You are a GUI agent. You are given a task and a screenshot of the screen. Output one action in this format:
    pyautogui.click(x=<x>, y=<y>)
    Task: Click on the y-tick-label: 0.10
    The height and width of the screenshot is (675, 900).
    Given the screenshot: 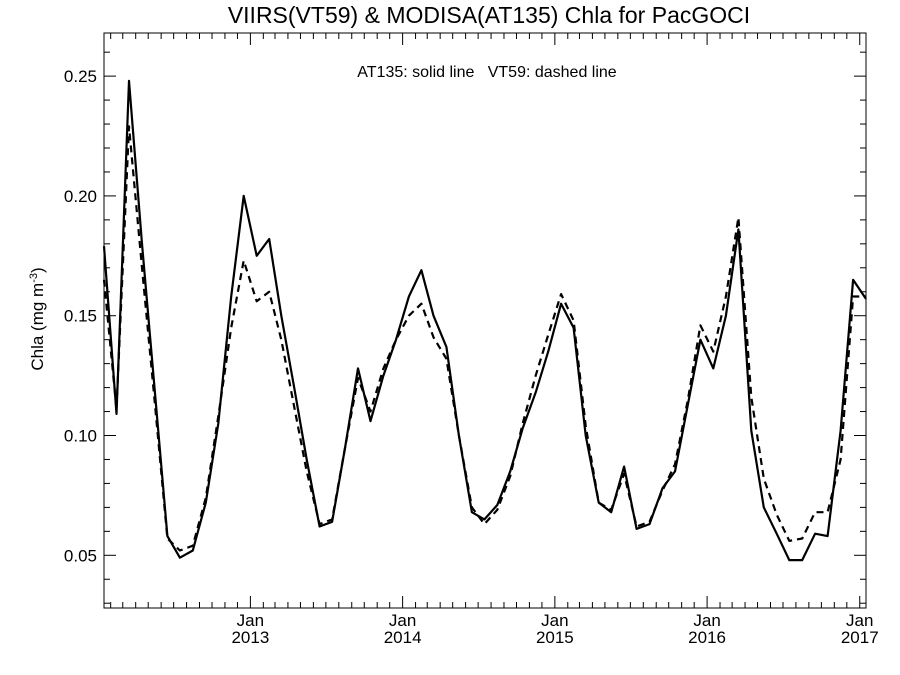 What is the action you would take?
    pyautogui.click(x=80, y=436)
    